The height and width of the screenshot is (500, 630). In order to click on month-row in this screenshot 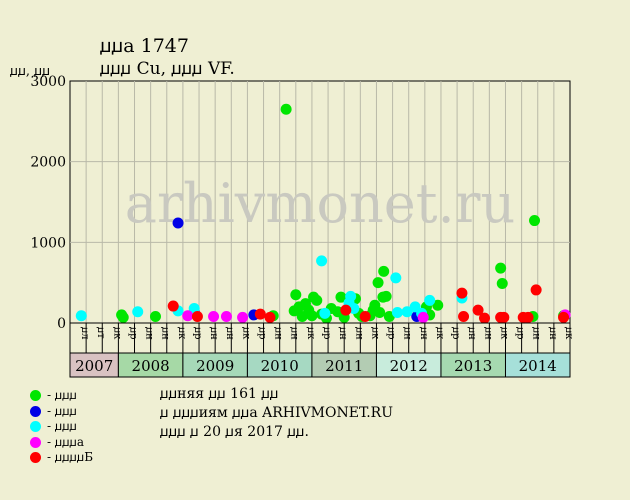, I will do `click(320, 338)`.